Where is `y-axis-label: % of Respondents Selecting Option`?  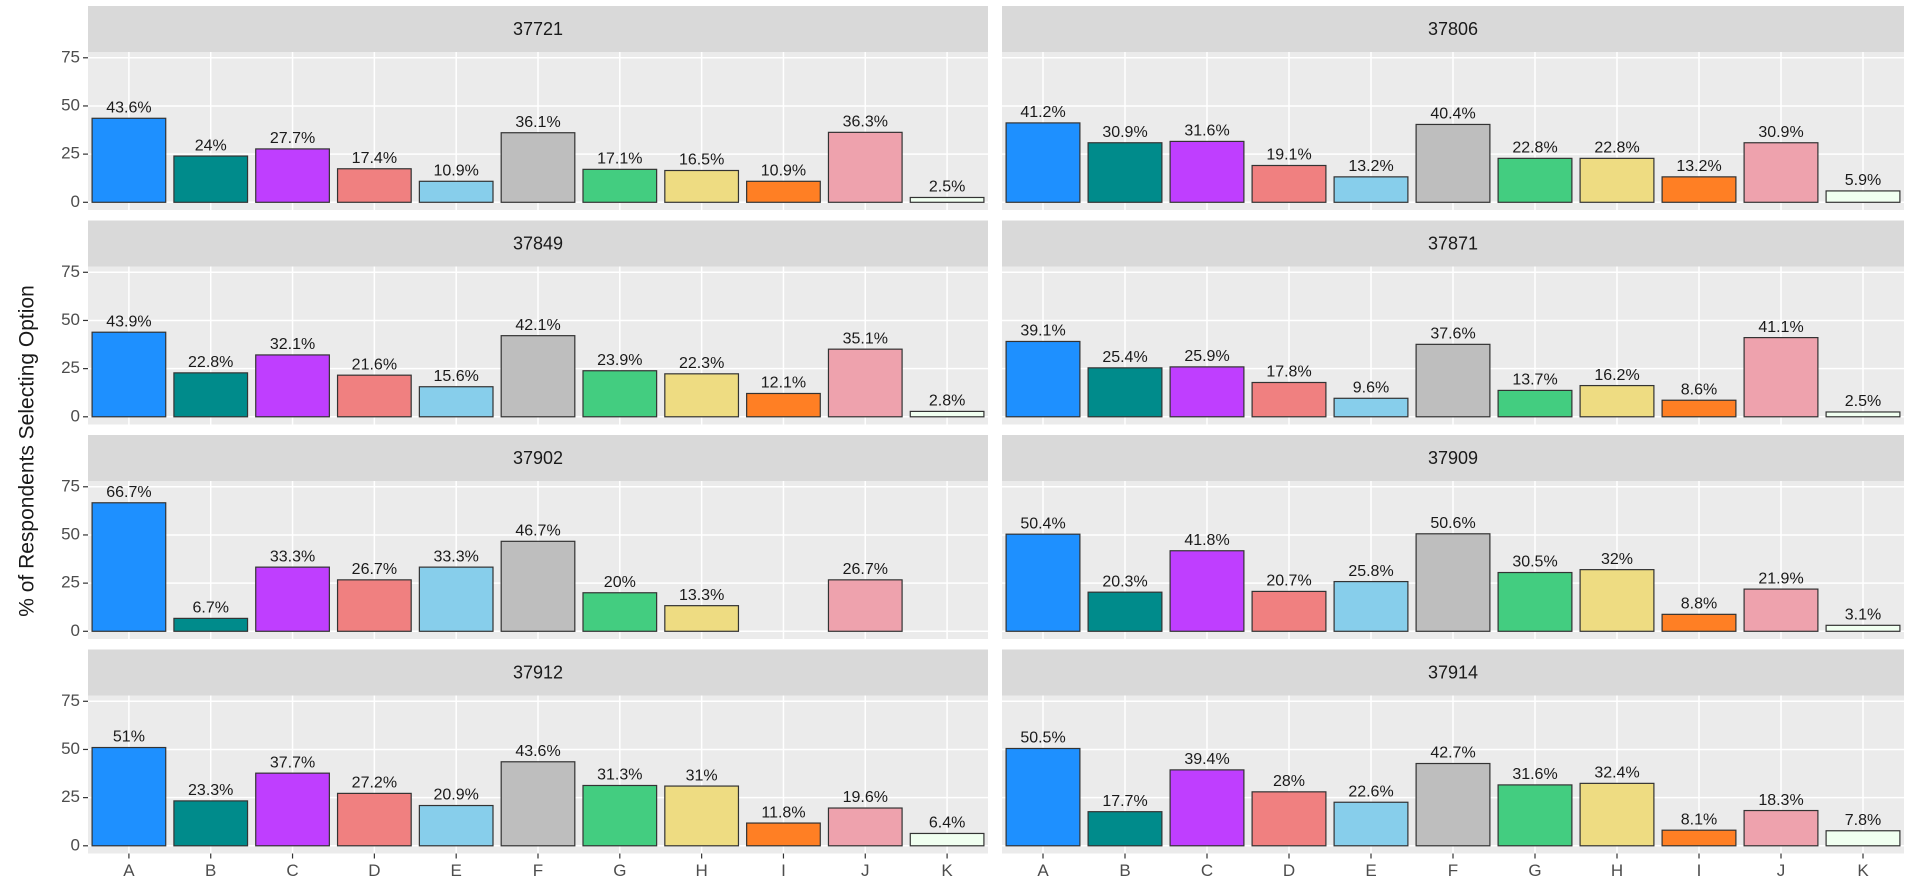
y-axis-label: % of Respondents Selecting Option is located at coordinates (27, 451).